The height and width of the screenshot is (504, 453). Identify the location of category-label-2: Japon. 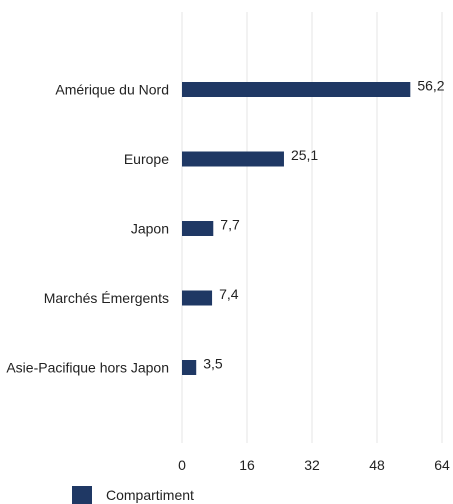
(150, 229).